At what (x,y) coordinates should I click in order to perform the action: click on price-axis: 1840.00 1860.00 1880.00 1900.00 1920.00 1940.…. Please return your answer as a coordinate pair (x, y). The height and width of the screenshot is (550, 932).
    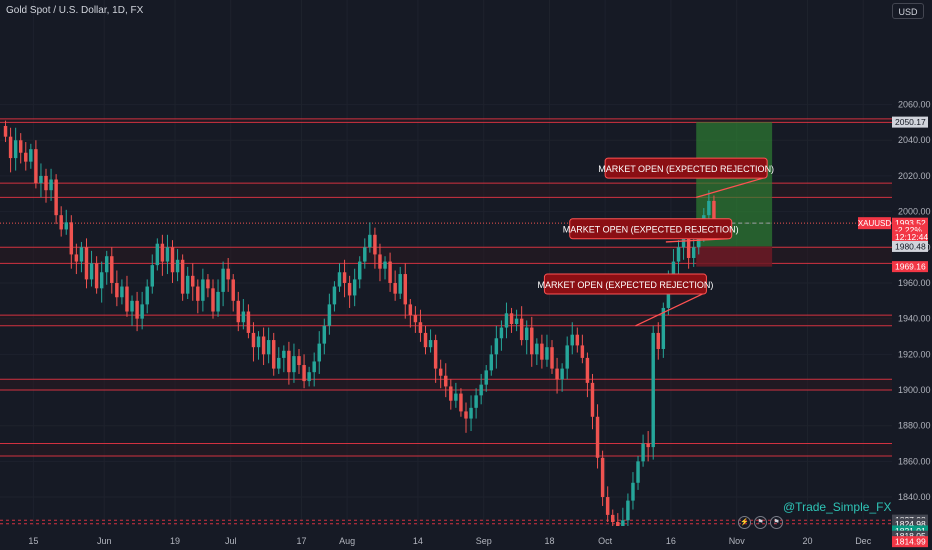
    Looking at the image, I should click on (895, 275).